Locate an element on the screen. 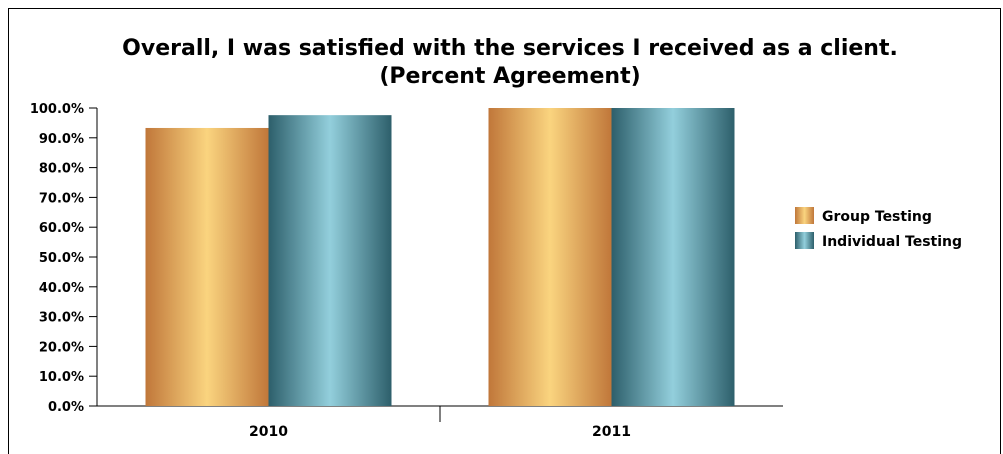  y-tick-label: 100.0% is located at coordinates (57, 109).